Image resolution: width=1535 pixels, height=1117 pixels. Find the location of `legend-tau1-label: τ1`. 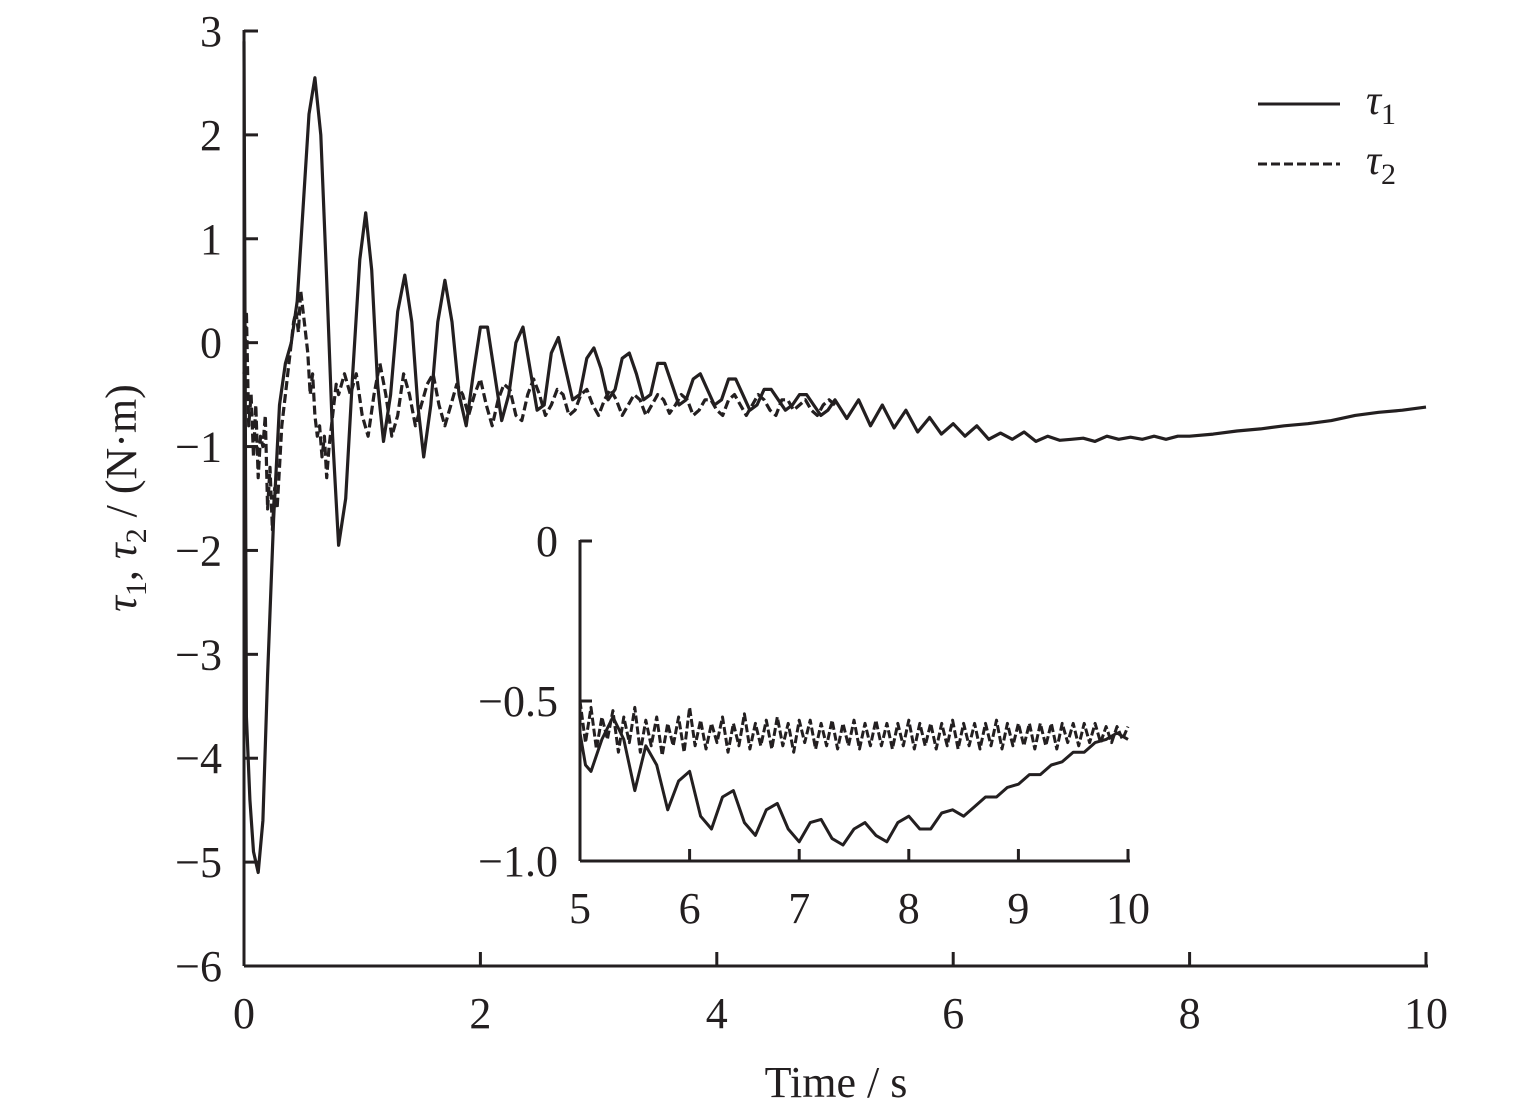

legend-tau1-label: τ1 is located at coordinates (1381, 104).